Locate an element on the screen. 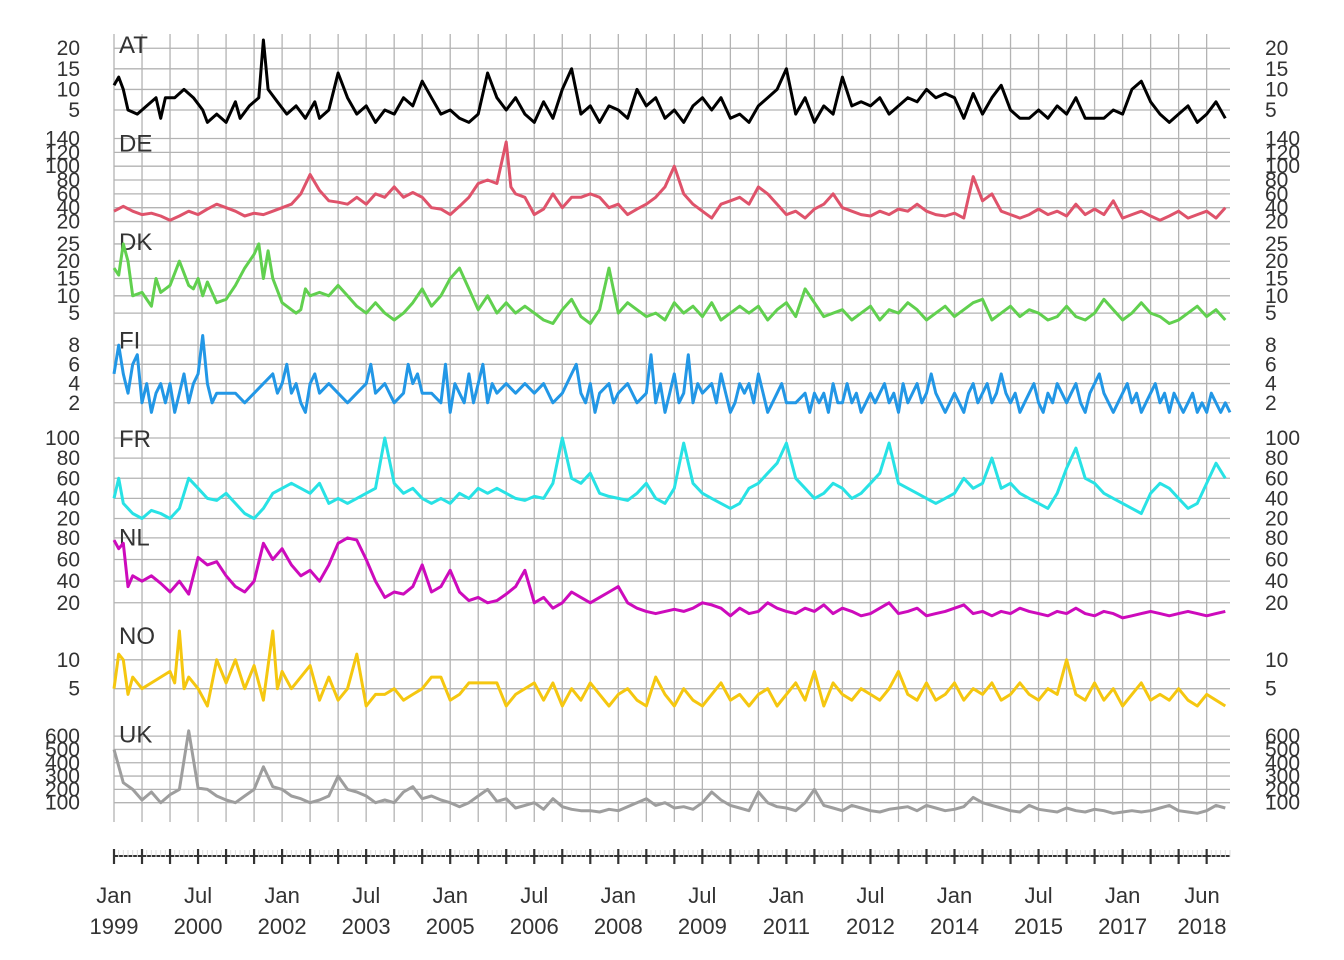 The image size is (1344, 960). panel-label-at: AT is located at coordinates (133, 45).